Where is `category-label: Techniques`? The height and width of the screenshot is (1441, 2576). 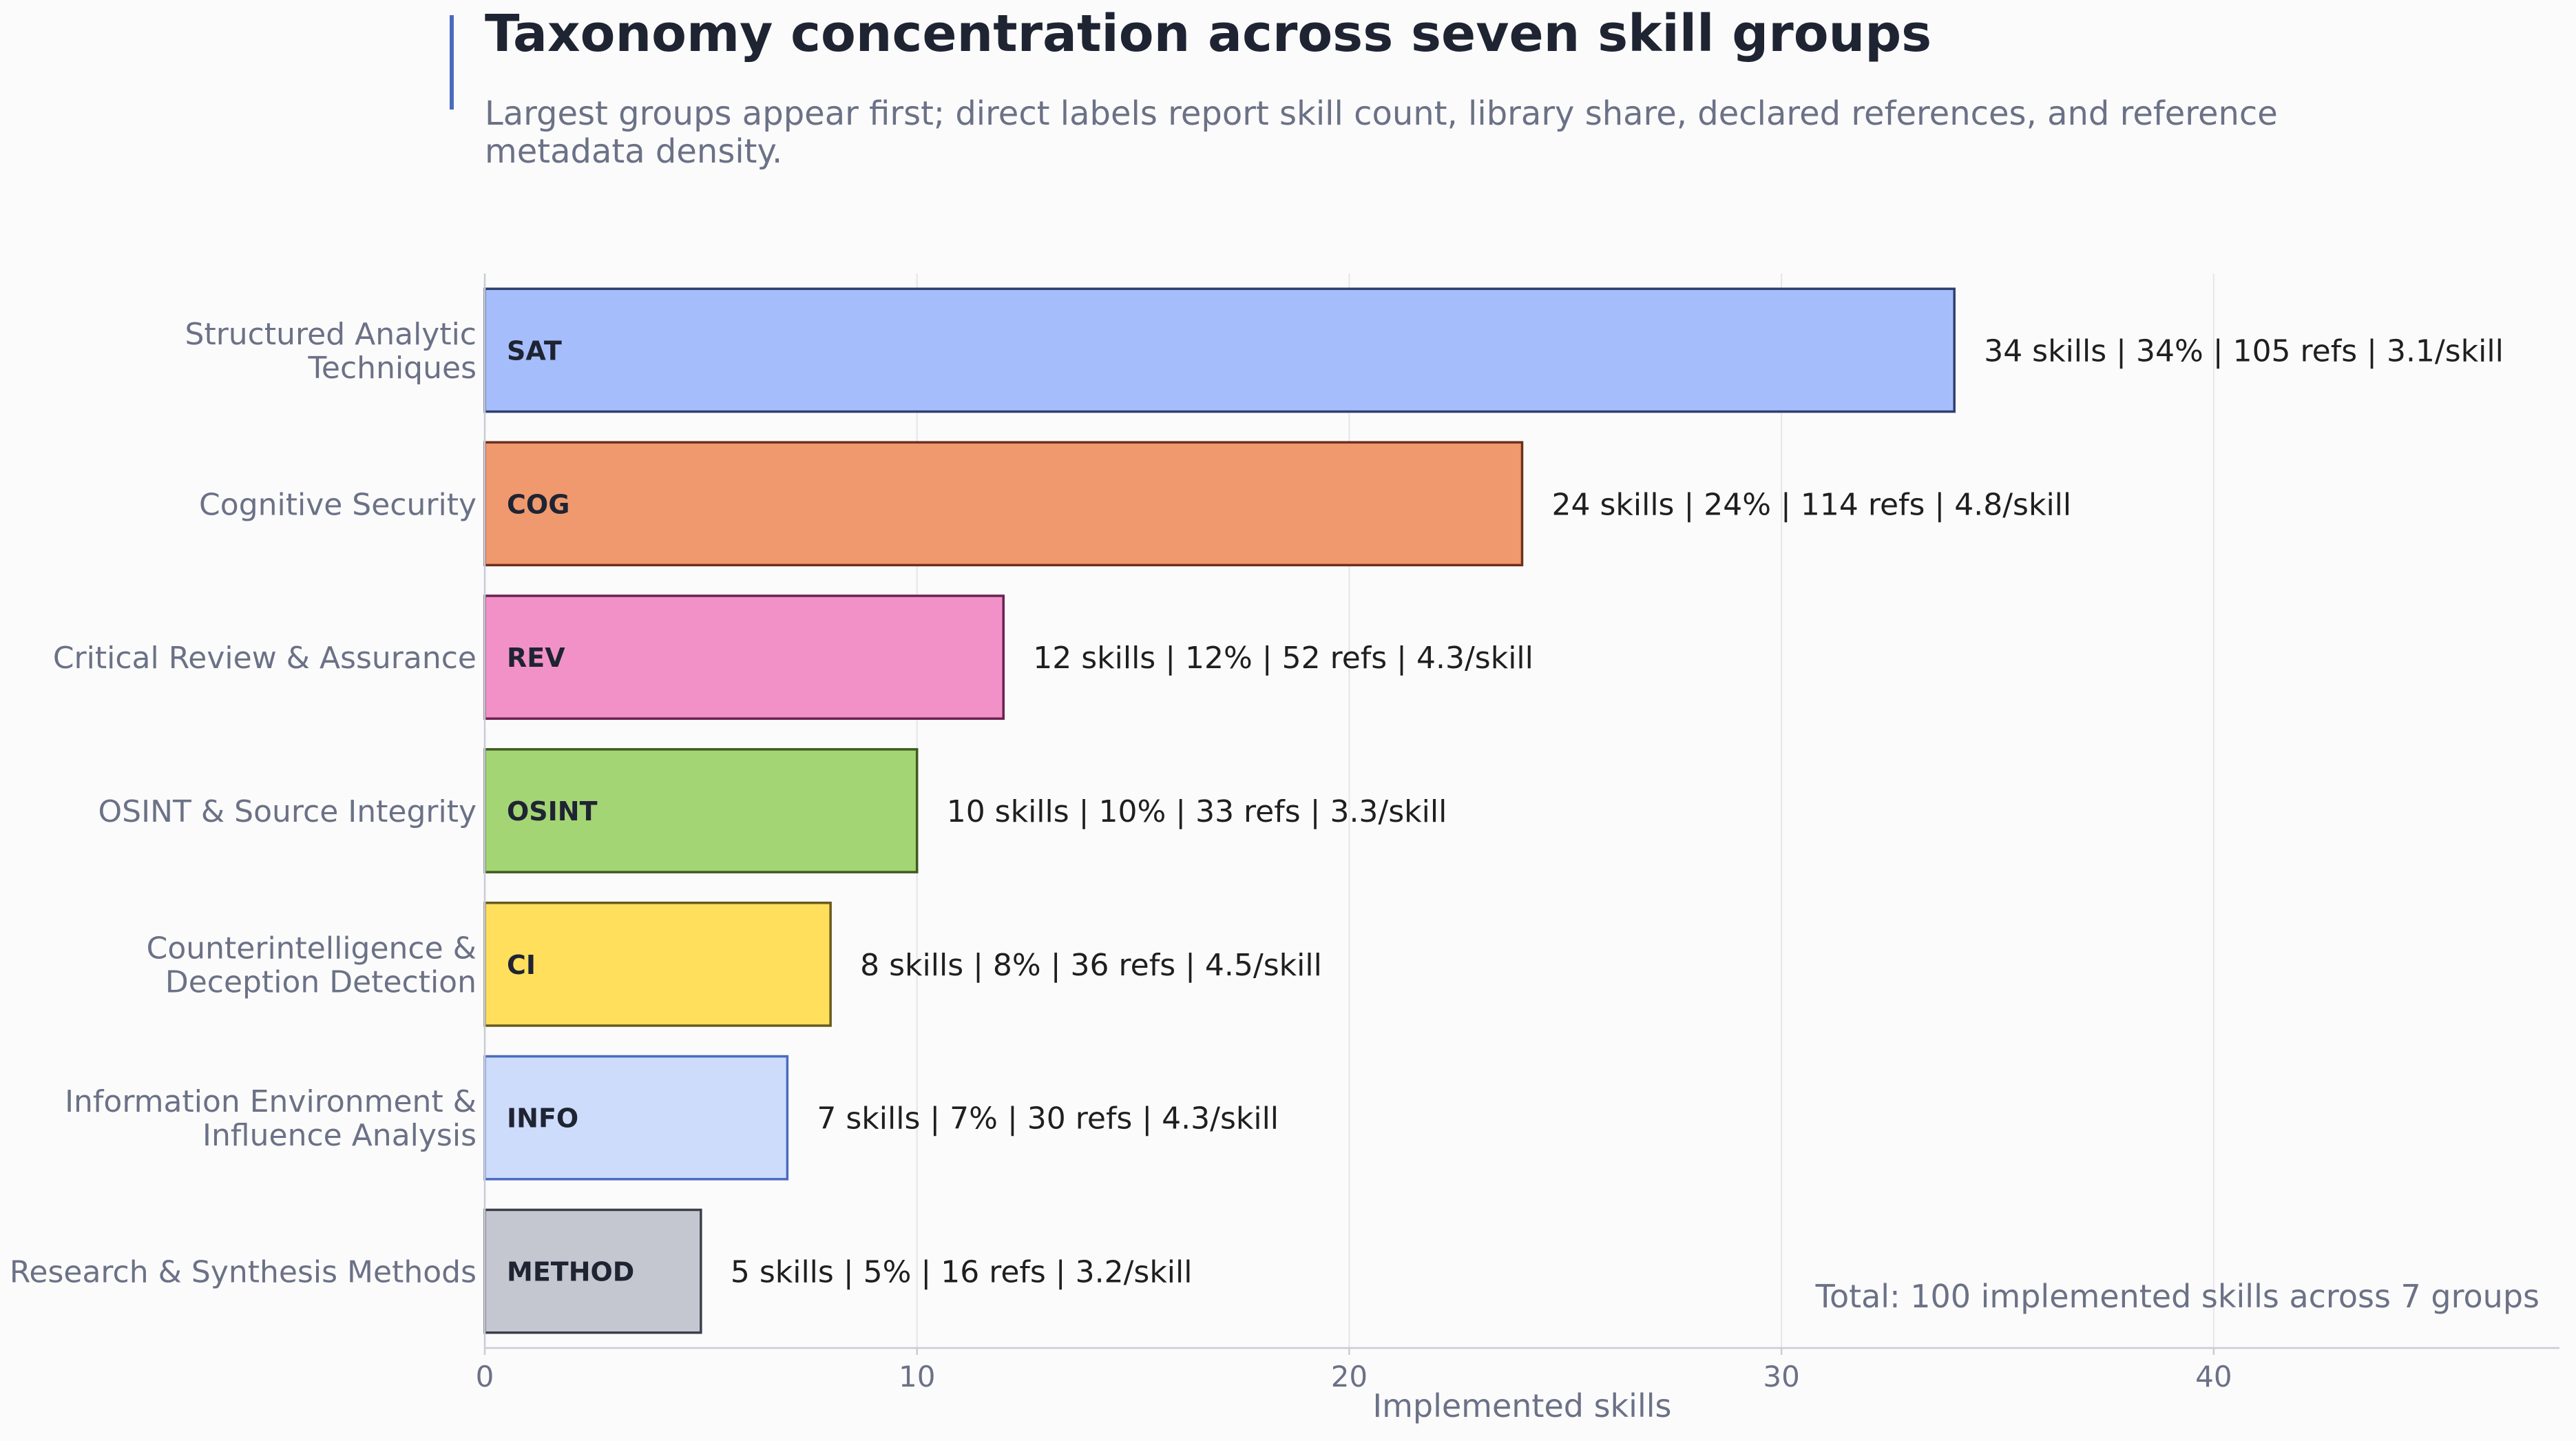
category-label: Techniques is located at coordinates (392, 368).